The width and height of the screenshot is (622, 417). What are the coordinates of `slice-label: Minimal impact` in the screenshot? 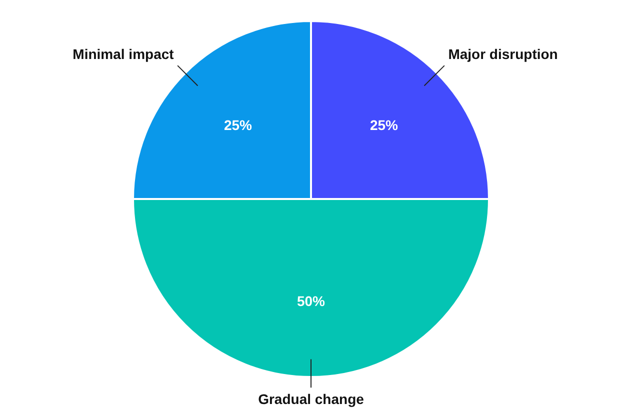 It's located at (123, 54).